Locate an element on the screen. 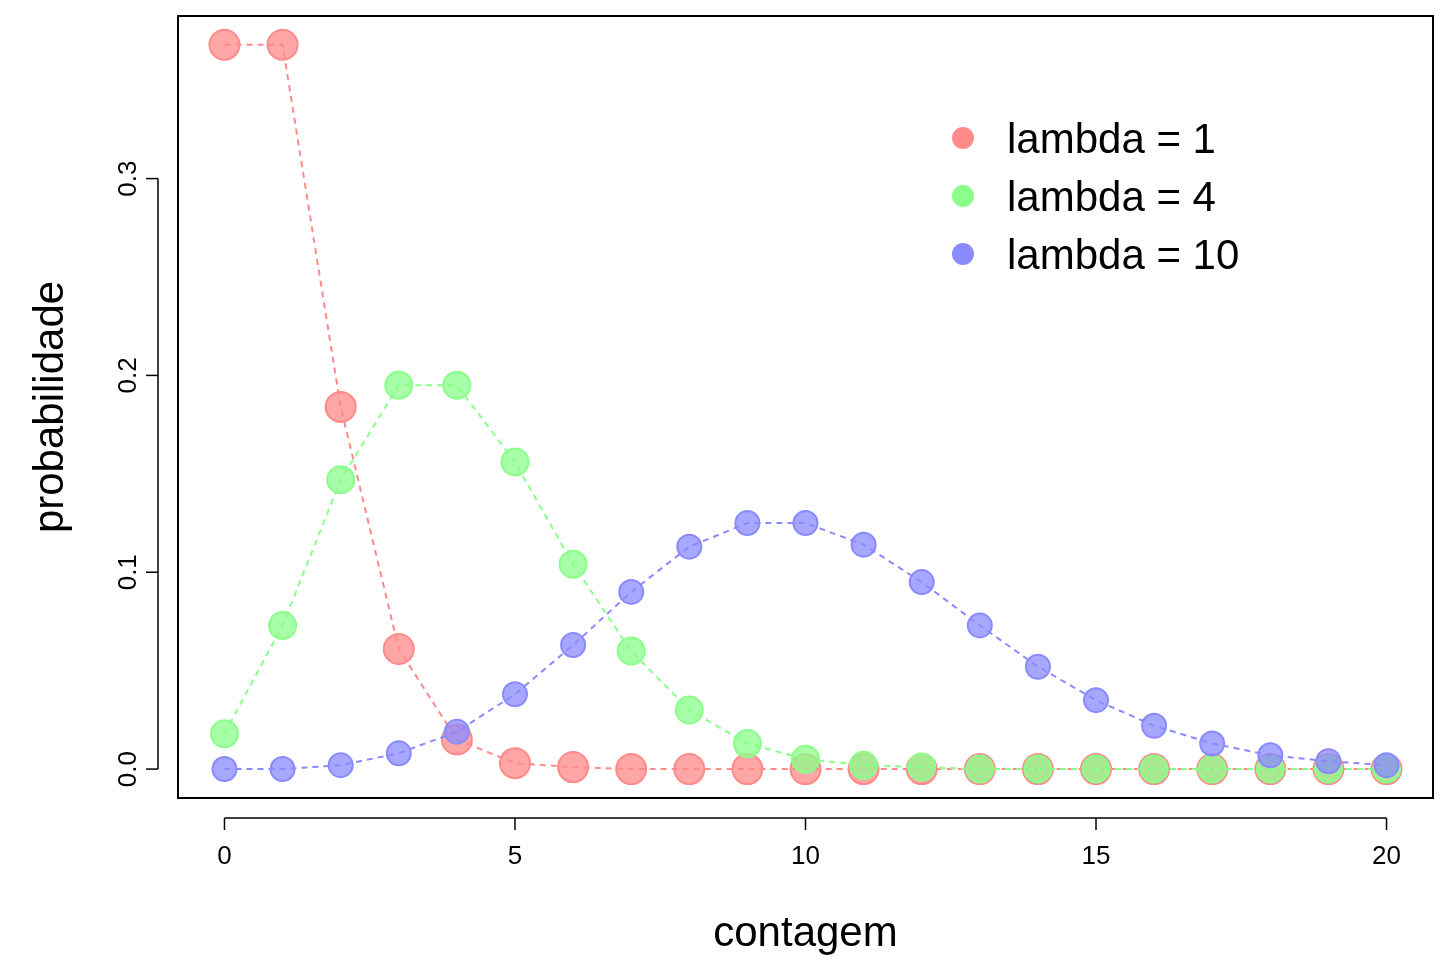  y-tick-label: 0.0 is located at coordinates (127, 769).